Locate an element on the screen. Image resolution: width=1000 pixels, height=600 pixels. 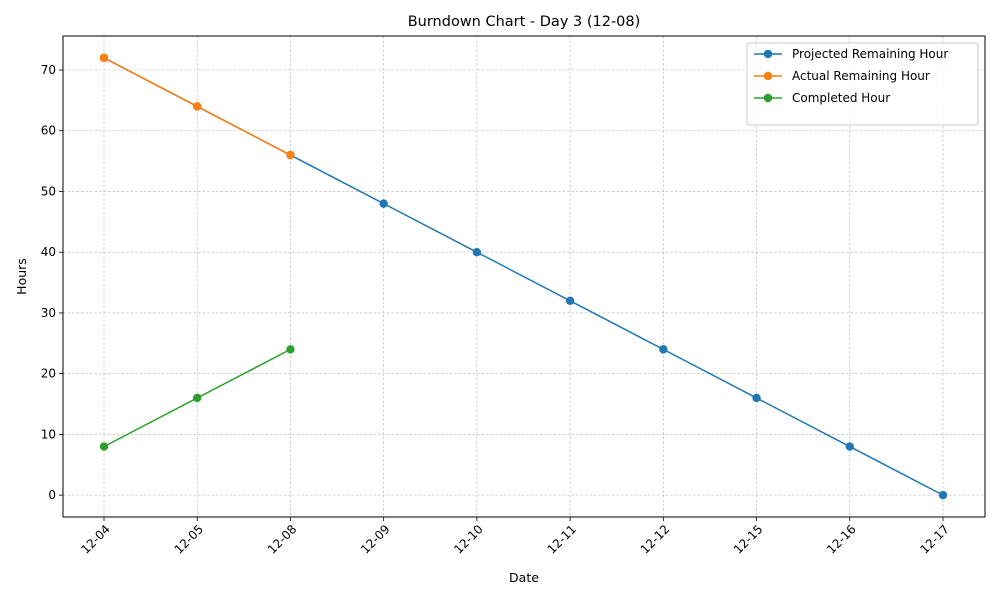
legend-item: Actual Remaining Hour is located at coordinates (842, 76).